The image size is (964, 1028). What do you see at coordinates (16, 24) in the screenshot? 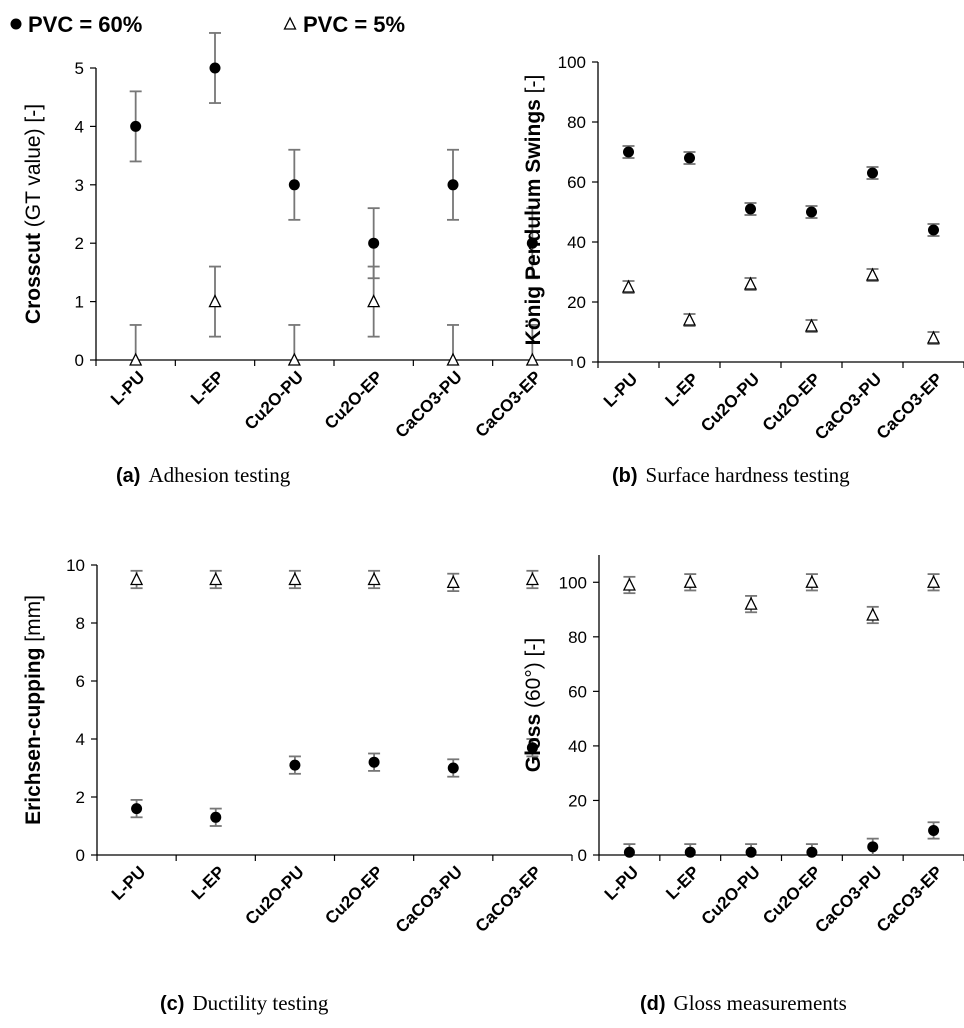
I see `legend-marker-circle` at bounding box center [16, 24].